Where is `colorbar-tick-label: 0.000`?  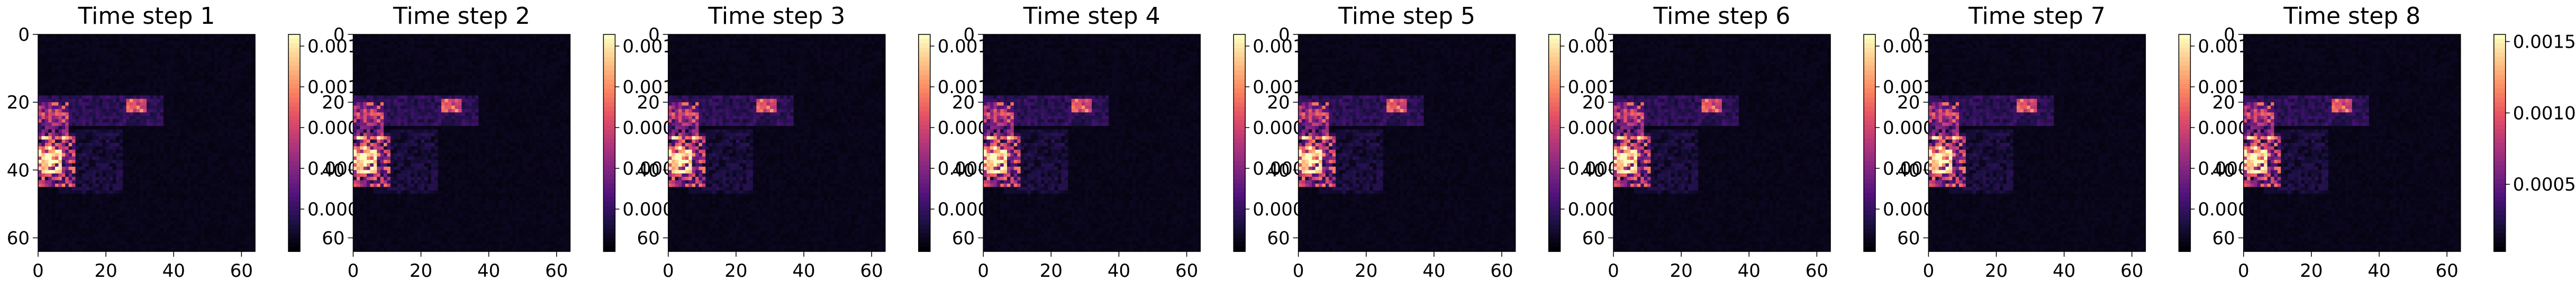
colorbar-tick-label: 0.000 is located at coordinates (333, 168).